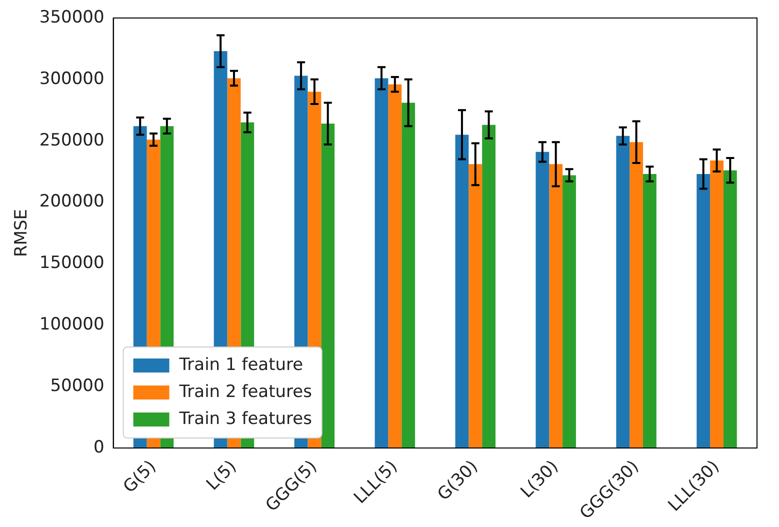 The height and width of the screenshot is (527, 779). Describe the element at coordinates (71, 140) in the screenshot. I see `y-tick-label: 250000` at that location.